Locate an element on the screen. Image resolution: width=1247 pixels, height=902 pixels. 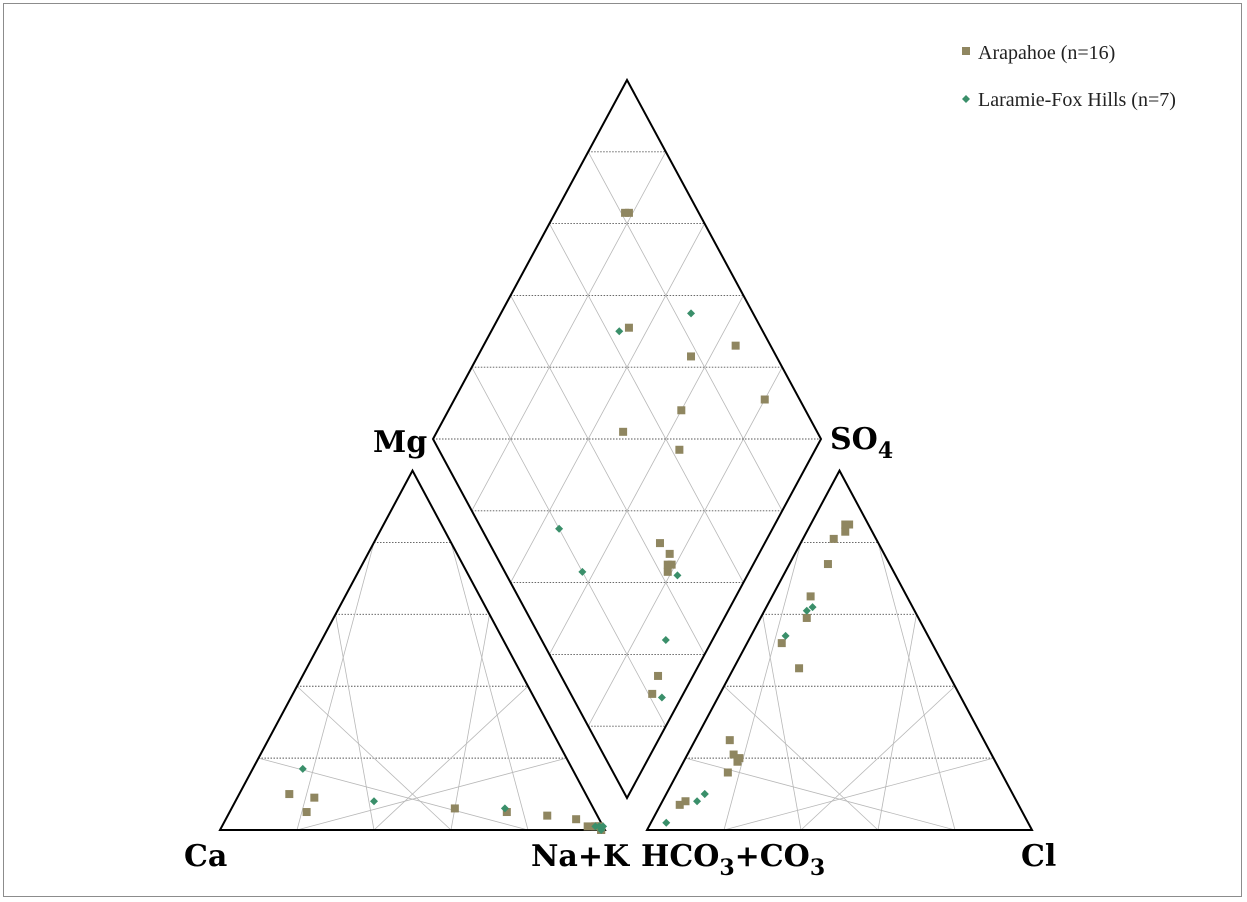
cl-label: Cl is located at coordinates (1038, 856).